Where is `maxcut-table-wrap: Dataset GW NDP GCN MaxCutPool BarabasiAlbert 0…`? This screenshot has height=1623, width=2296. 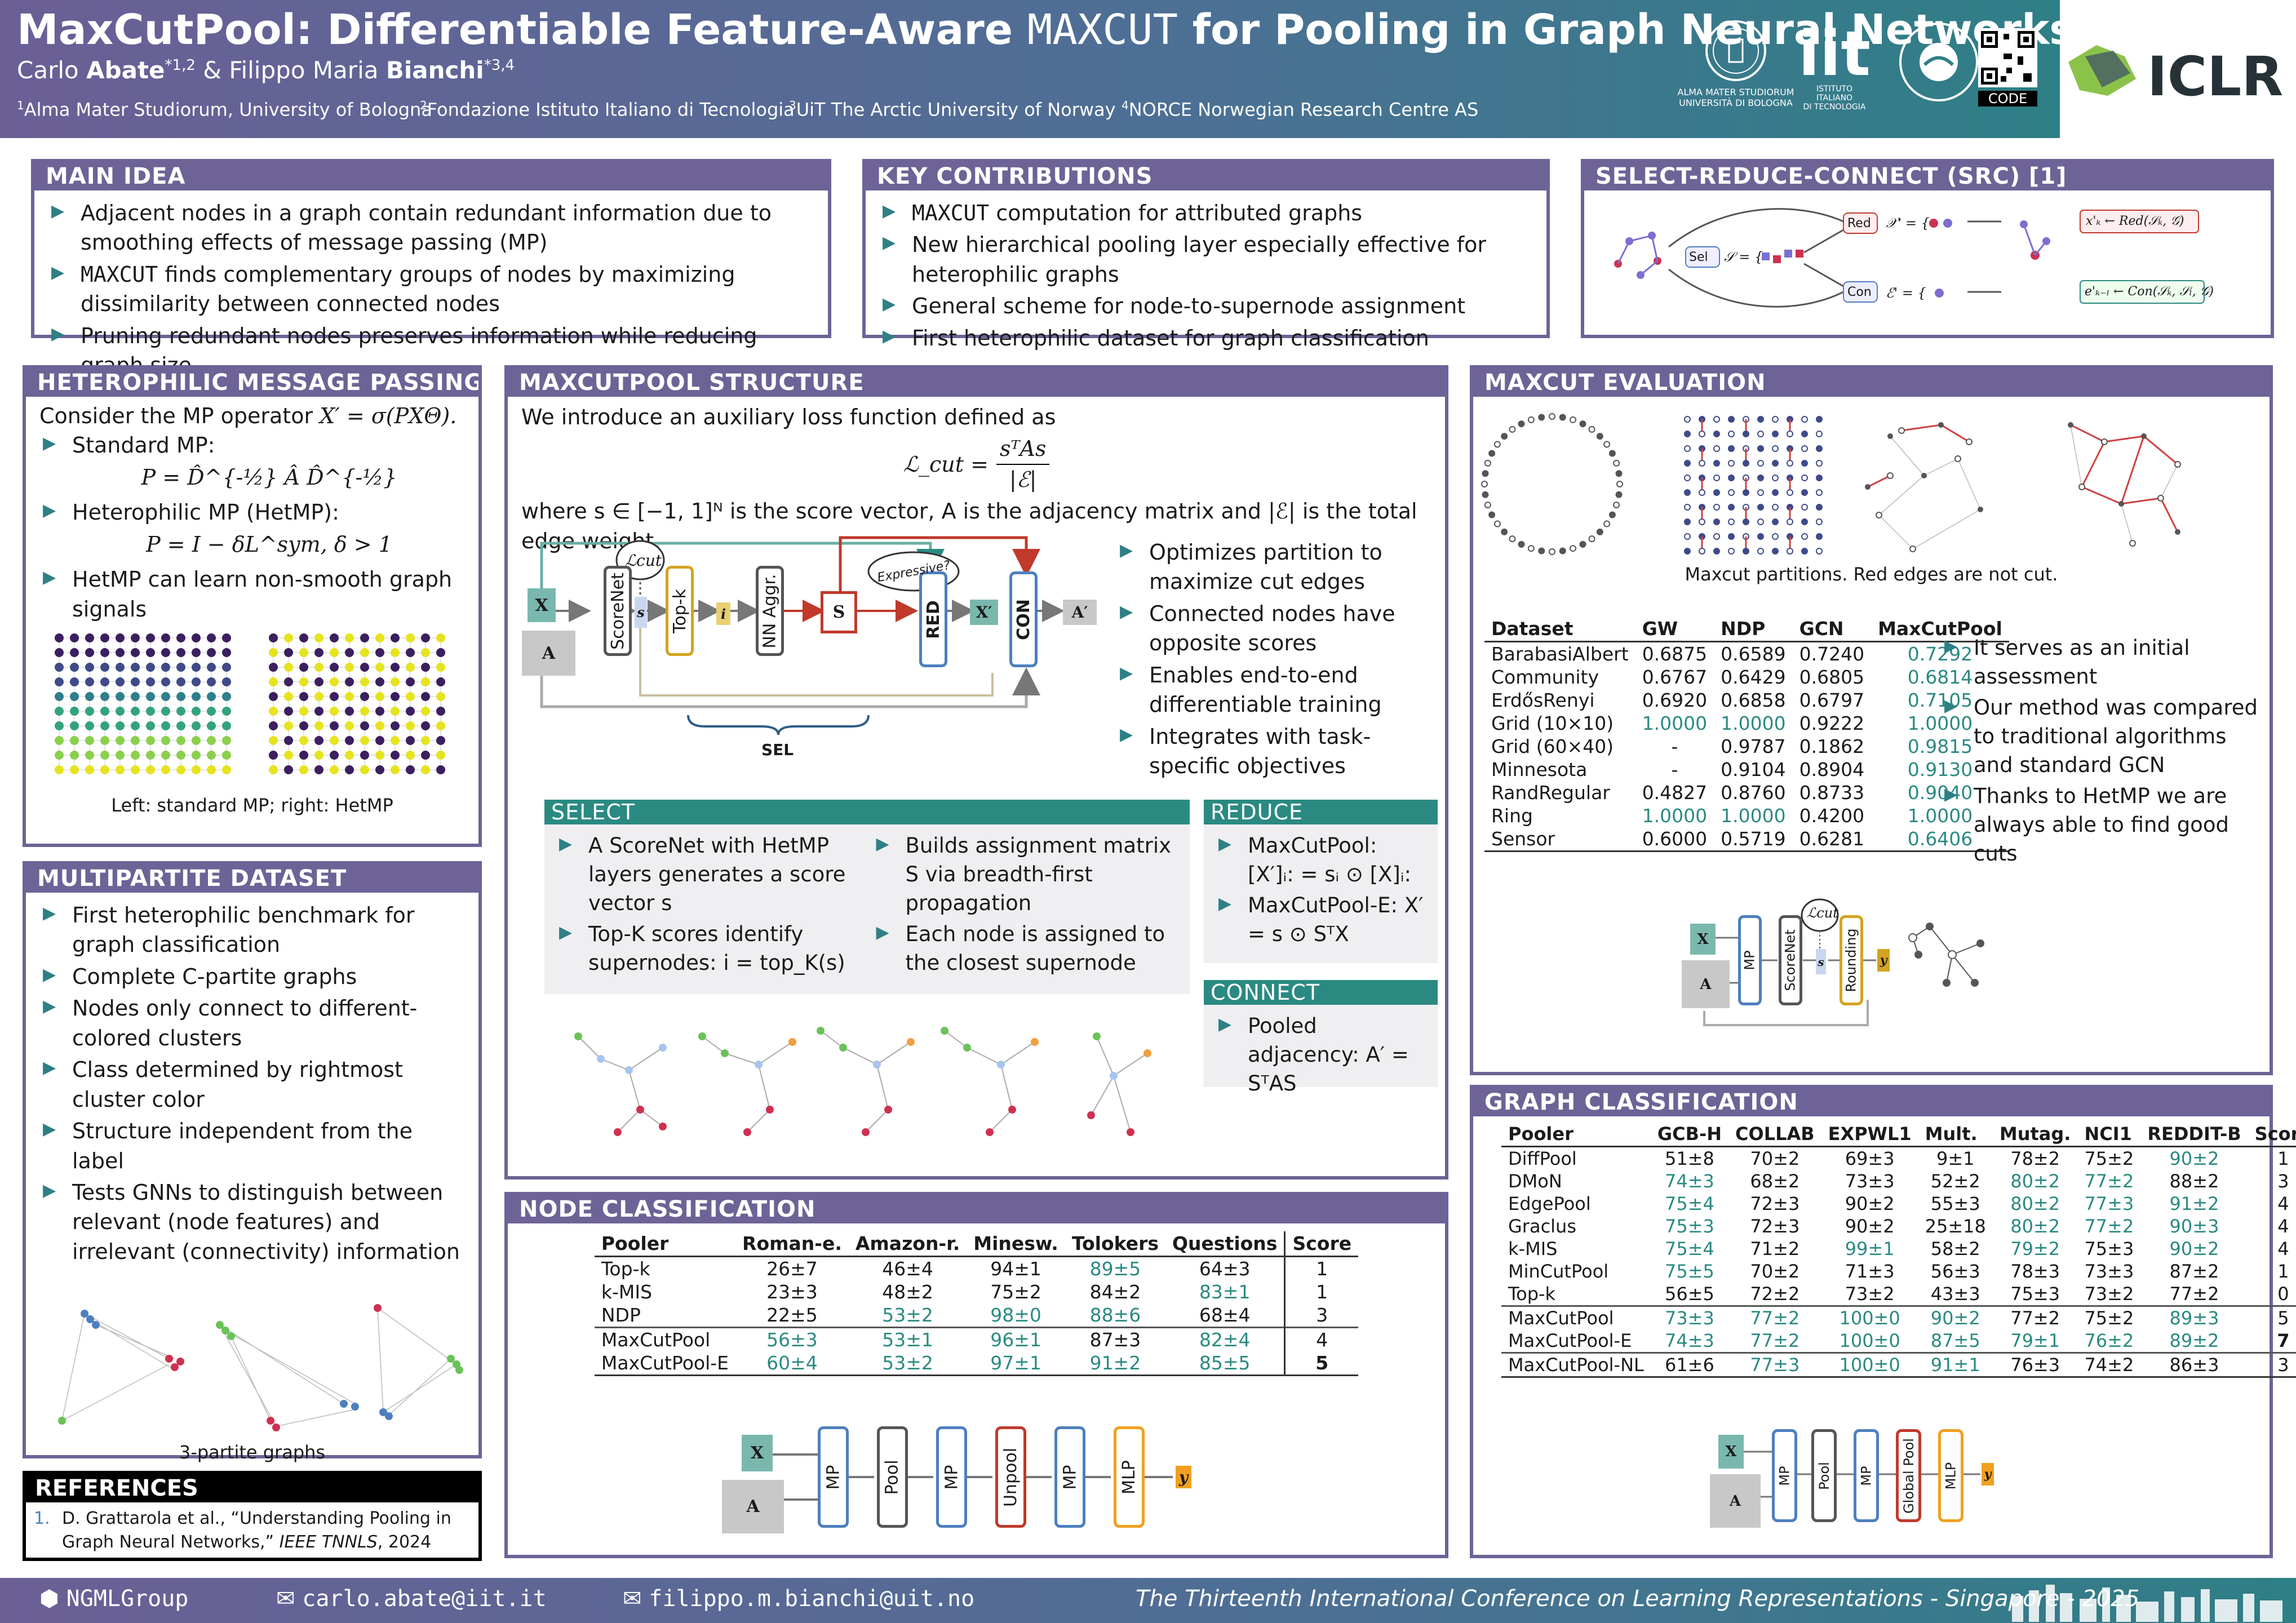
maxcut-table-wrap: Dataset GW NDP GCN MaxCutPool BarabasiAlbert 0… is located at coordinates (1746, 734).